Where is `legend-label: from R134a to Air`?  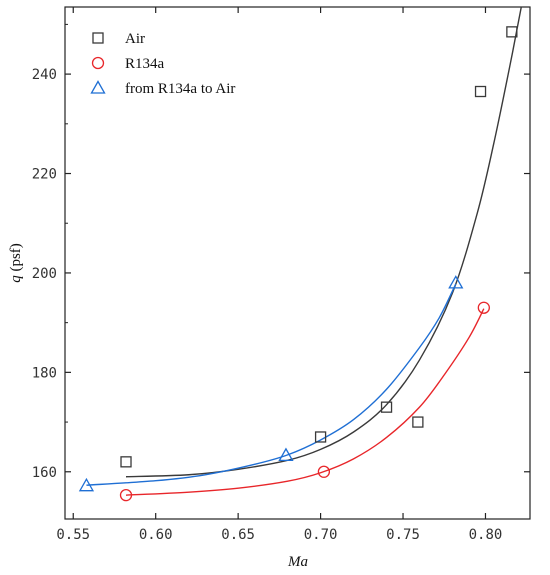 legend-label: from R134a to Air is located at coordinates (180, 89).